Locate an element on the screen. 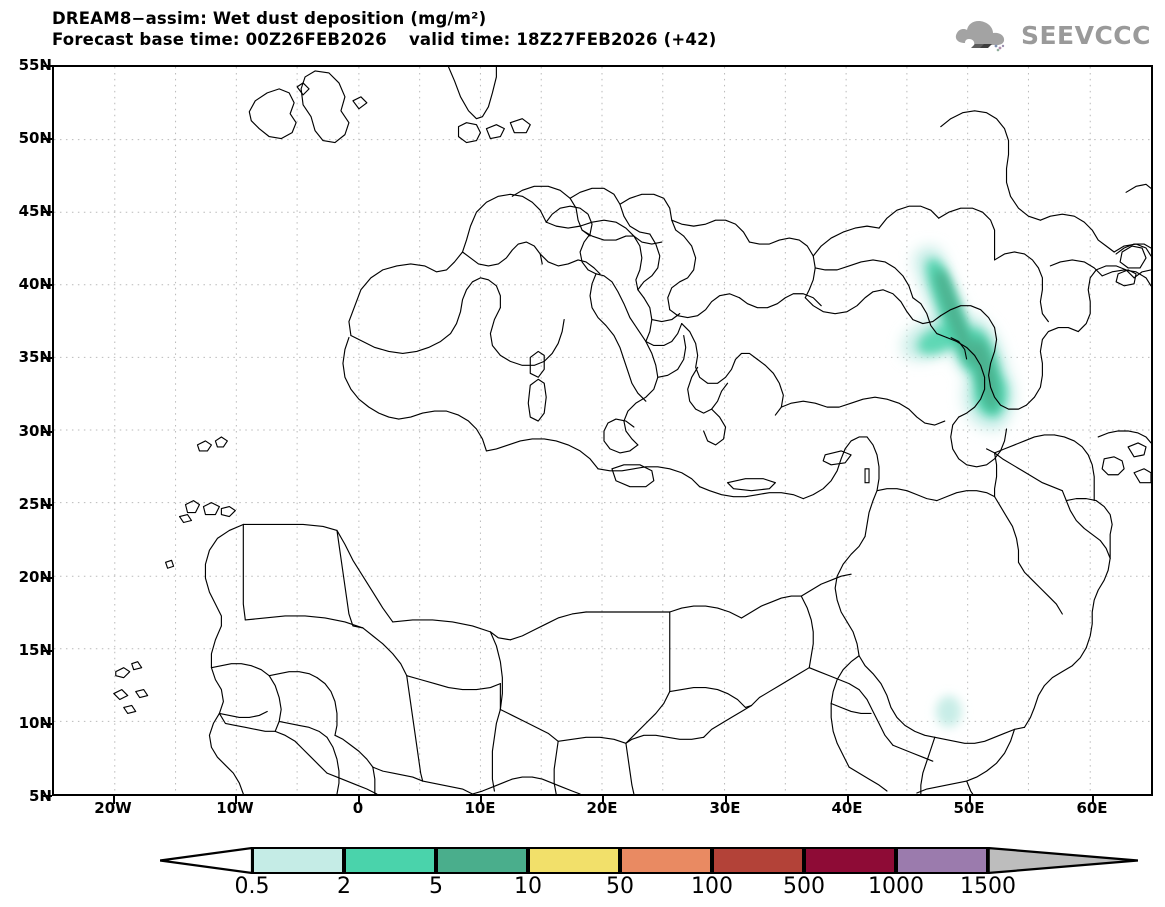 The image size is (1165, 907). cloud-icon is located at coordinates (980, 36).